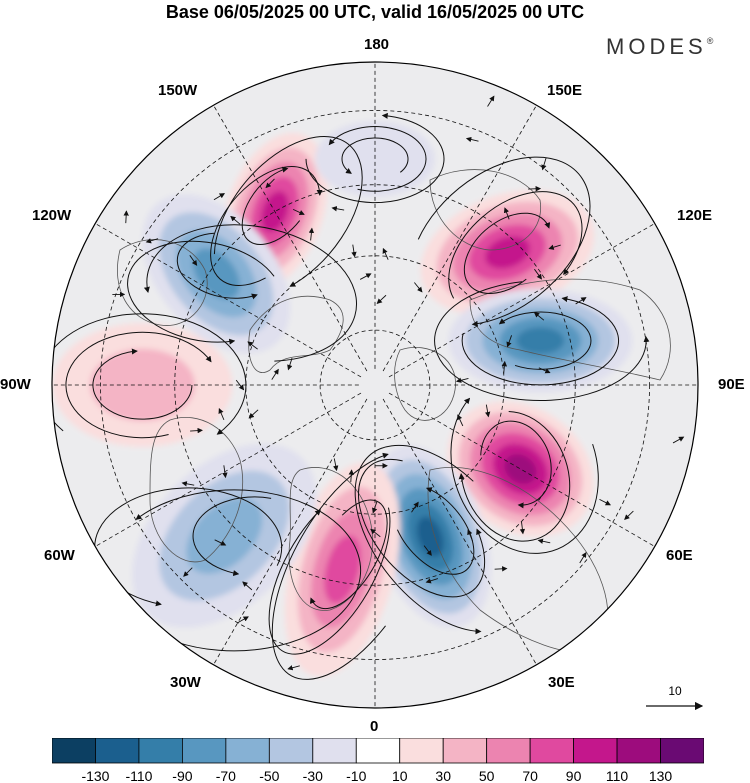  What do you see at coordinates (52, 215) in the screenshot?
I see `lon-label-120w: 120W` at bounding box center [52, 215].